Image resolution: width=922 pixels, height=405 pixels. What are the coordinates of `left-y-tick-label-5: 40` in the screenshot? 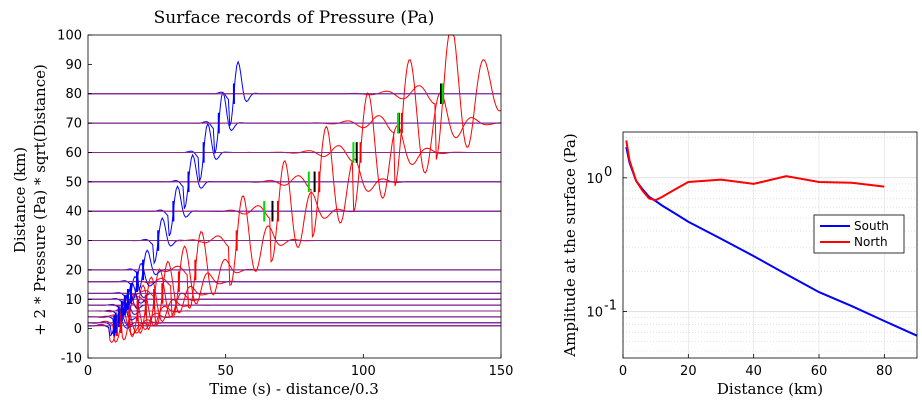 It's located at (73, 212).